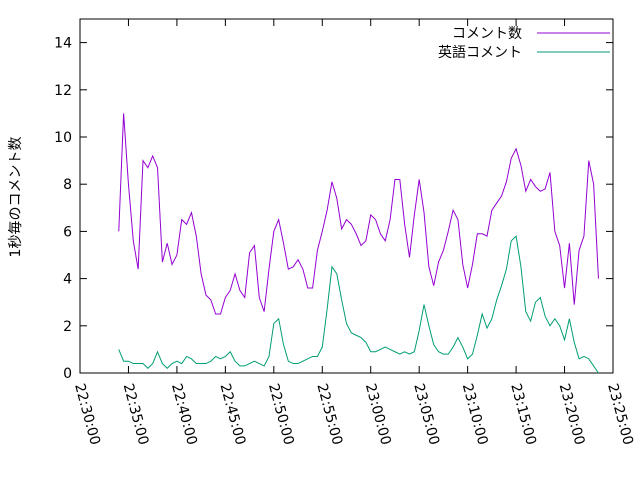  I want to click on y-tick-label: 4, so click(67, 280).